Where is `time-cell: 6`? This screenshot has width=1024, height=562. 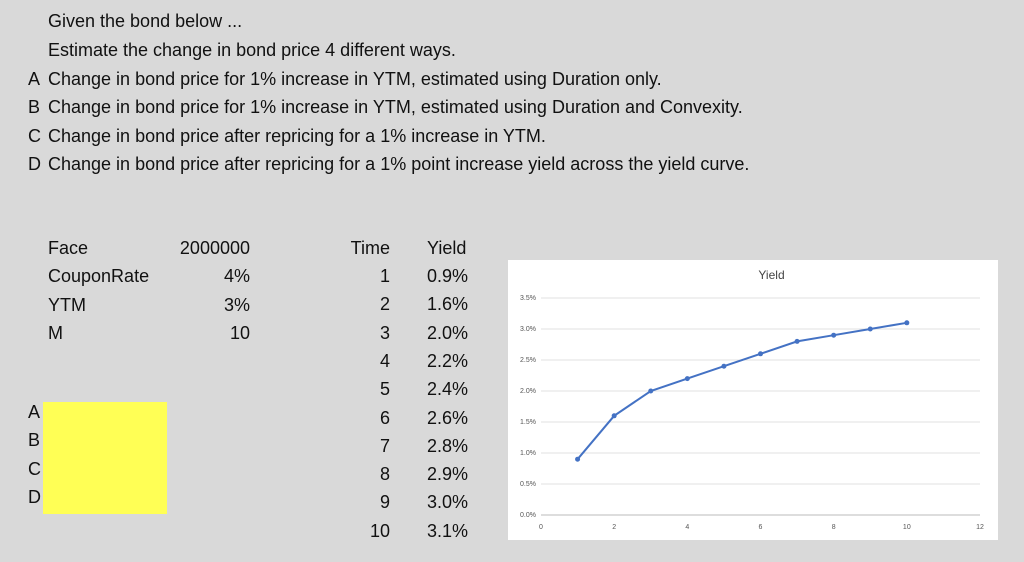 time-cell: 6 is located at coordinates (384, 417).